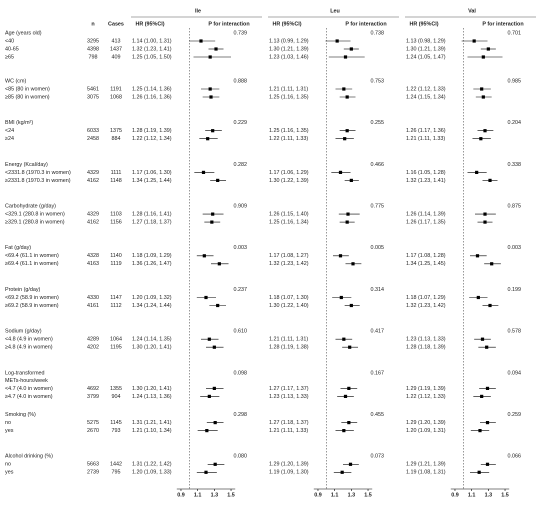 This screenshot has height=514, width=550. I want to click on cases-value: 1191, so click(116, 89).